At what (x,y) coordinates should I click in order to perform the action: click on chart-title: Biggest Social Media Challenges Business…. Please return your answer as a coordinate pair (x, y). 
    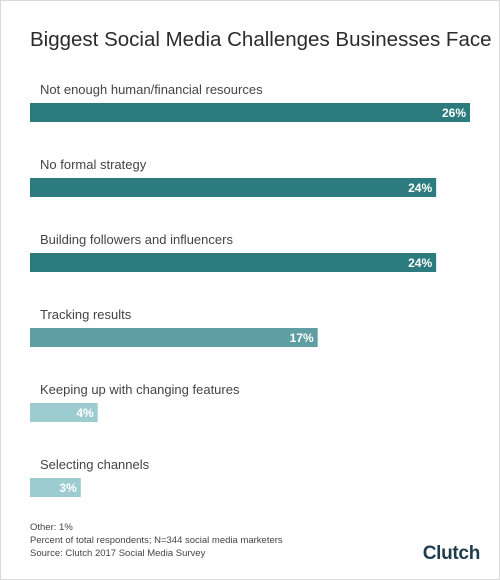
    Looking at the image, I should click on (261, 39).